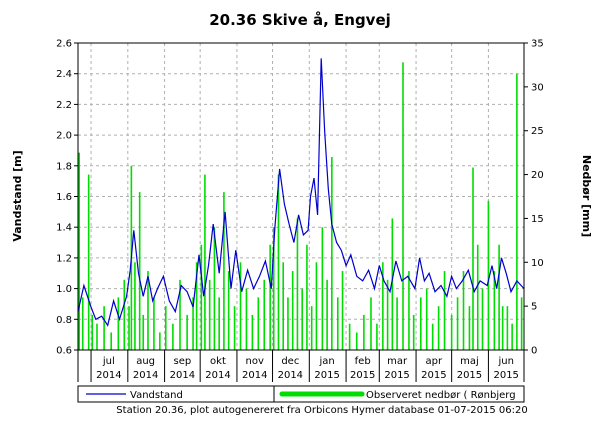 The image size is (600, 425). Describe the element at coordinates (537, 219) in the screenshot. I see `right-tick-label: 15` at that location.